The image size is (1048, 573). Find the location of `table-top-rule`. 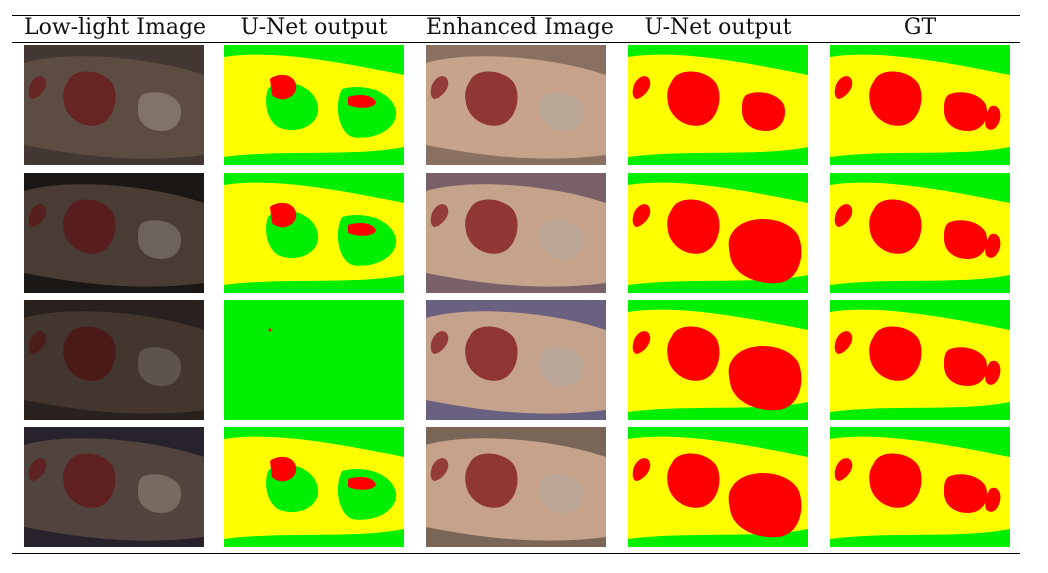

table-top-rule is located at coordinates (516, 15).